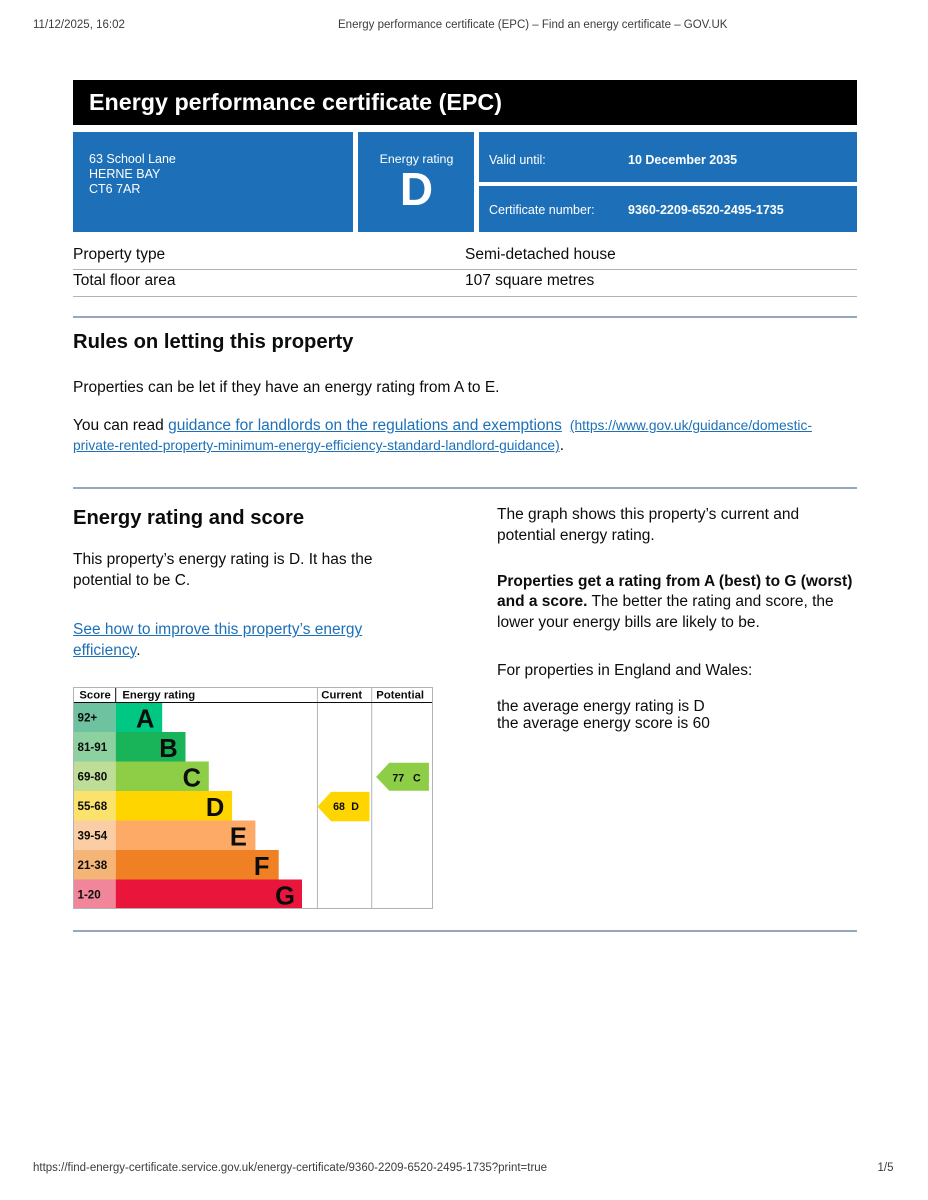  What do you see at coordinates (93, 776) in the screenshot?
I see `svg-text: 69-80` at bounding box center [93, 776].